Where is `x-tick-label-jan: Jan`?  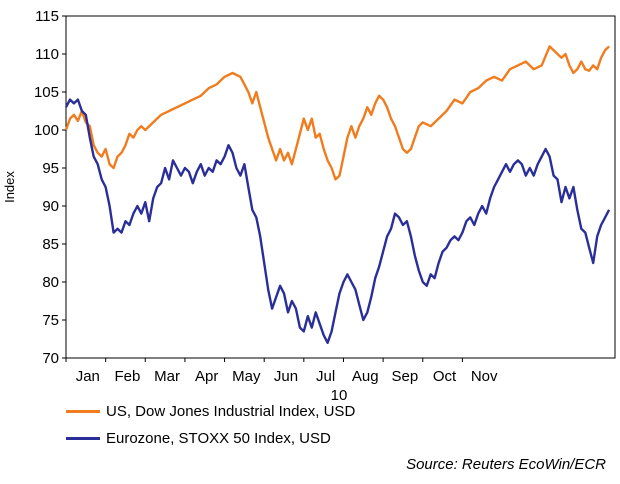 x-tick-label-jan: Jan is located at coordinates (88, 376).